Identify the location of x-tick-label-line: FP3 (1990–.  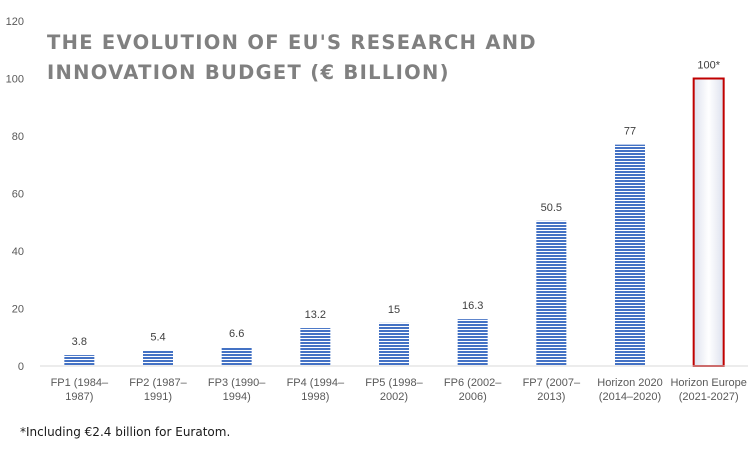
(237, 383).